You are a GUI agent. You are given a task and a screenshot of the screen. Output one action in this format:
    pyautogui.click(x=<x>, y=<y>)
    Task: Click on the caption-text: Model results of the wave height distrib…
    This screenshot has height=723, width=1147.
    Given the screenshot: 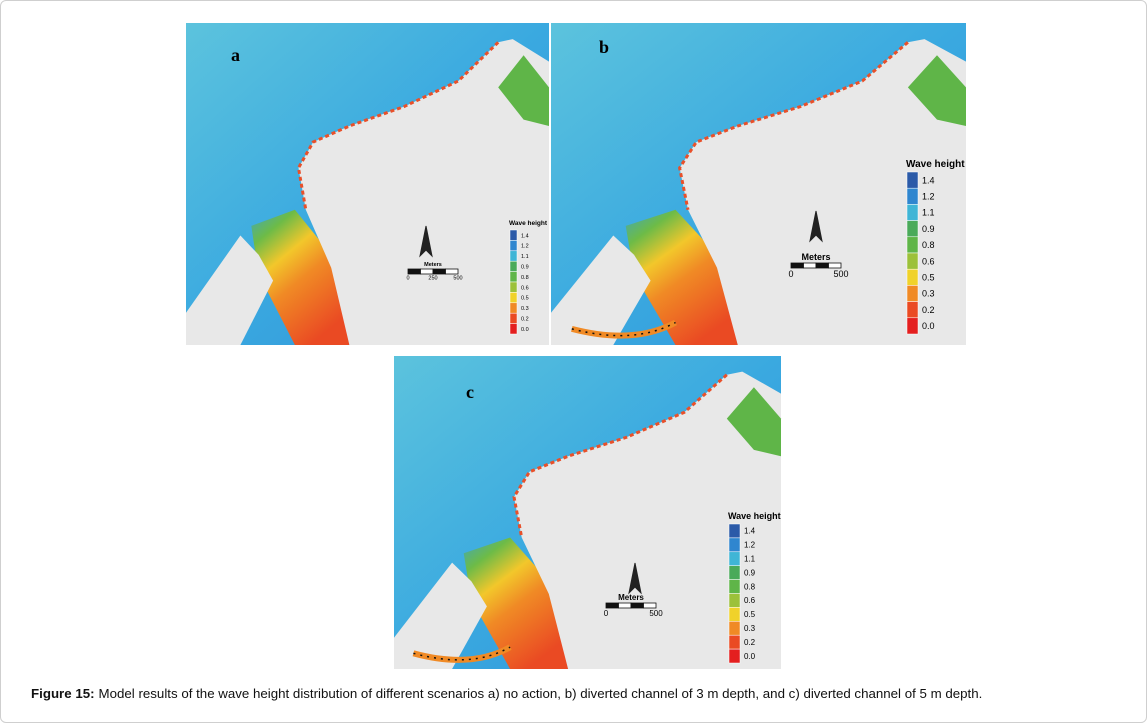 What is the action you would take?
    pyautogui.click(x=540, y=693)
    